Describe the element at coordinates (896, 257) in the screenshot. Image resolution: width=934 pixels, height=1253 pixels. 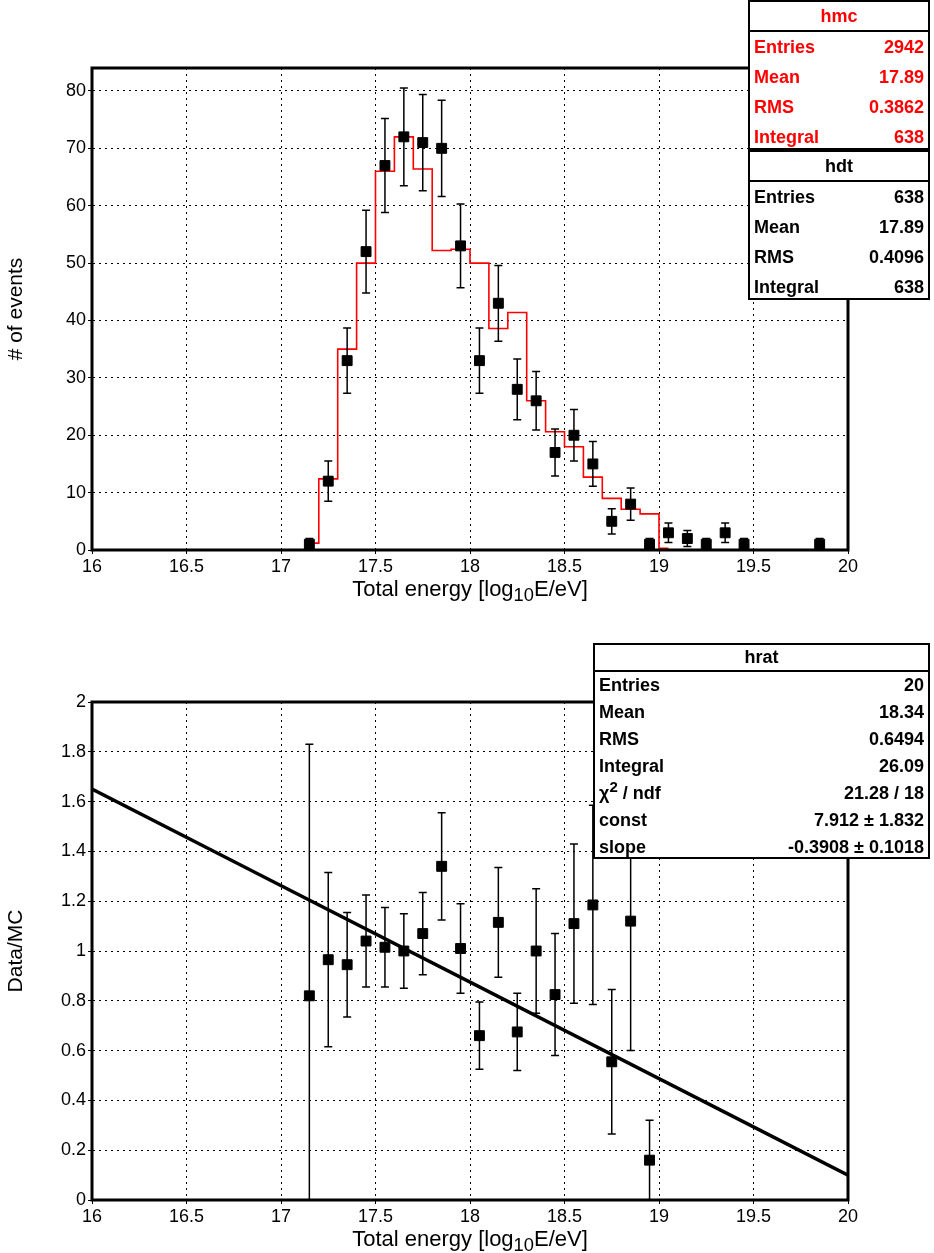
I see `text: 0.4096` at that location.